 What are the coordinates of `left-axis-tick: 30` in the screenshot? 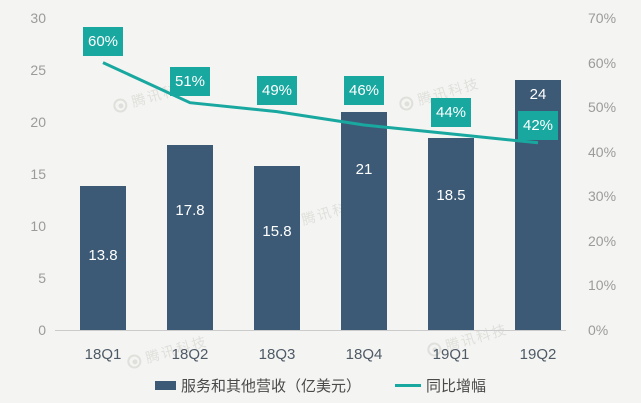 It's located at (38, 18).